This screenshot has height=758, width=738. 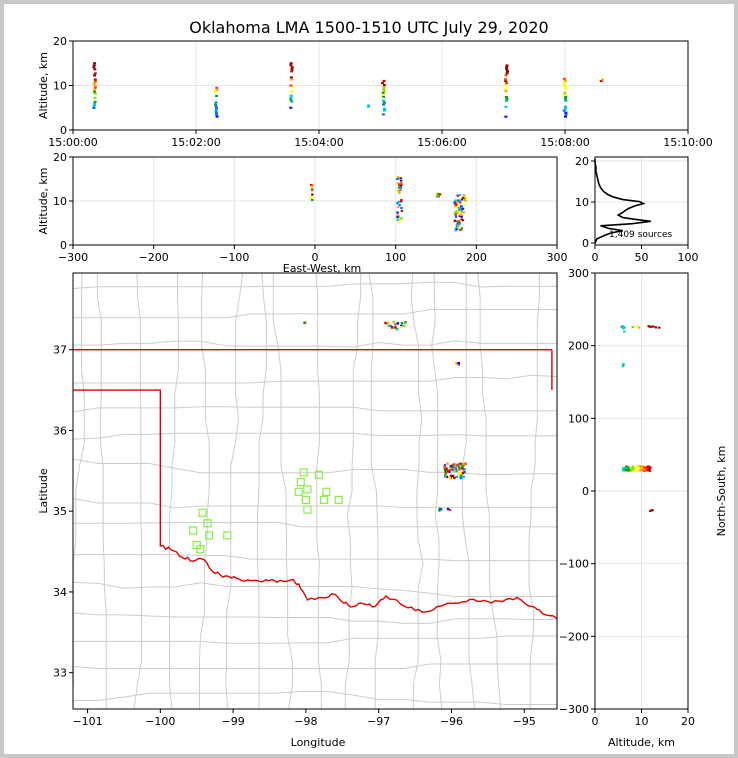 What do you see at coordinates (641, 742) in the screenshot?
I see `x-axis-label: Altitude, km` at bounding box center [641, 742].